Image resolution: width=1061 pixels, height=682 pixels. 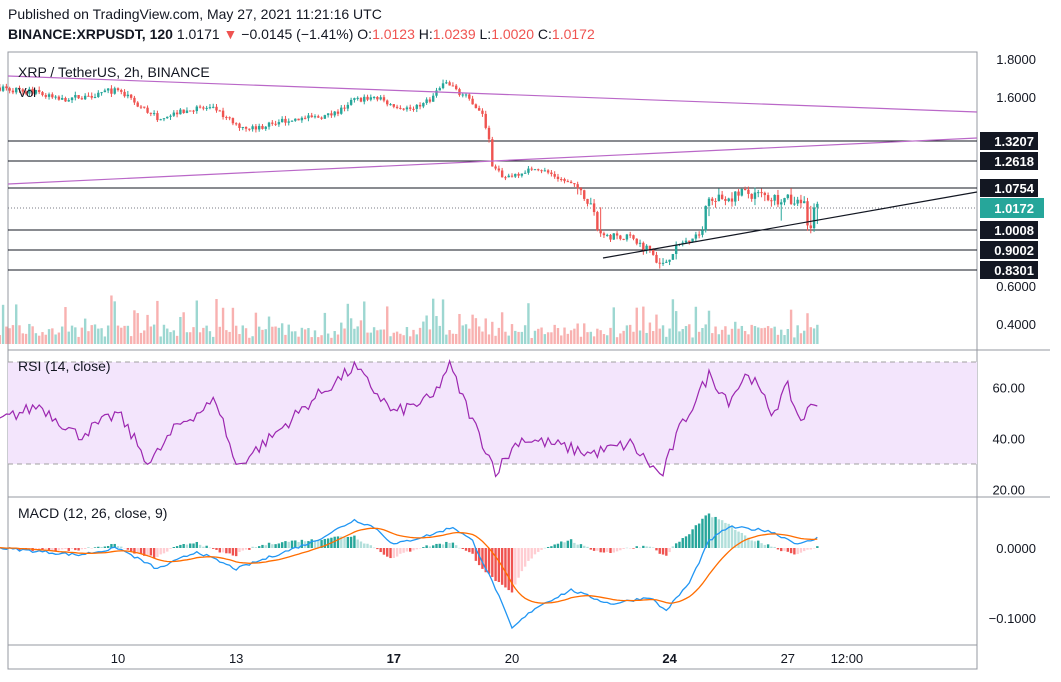 What do you see at coordinates (512, 658) in the screenshot?
I see `time-tick-label: 20` at bounding box center [512, 658].